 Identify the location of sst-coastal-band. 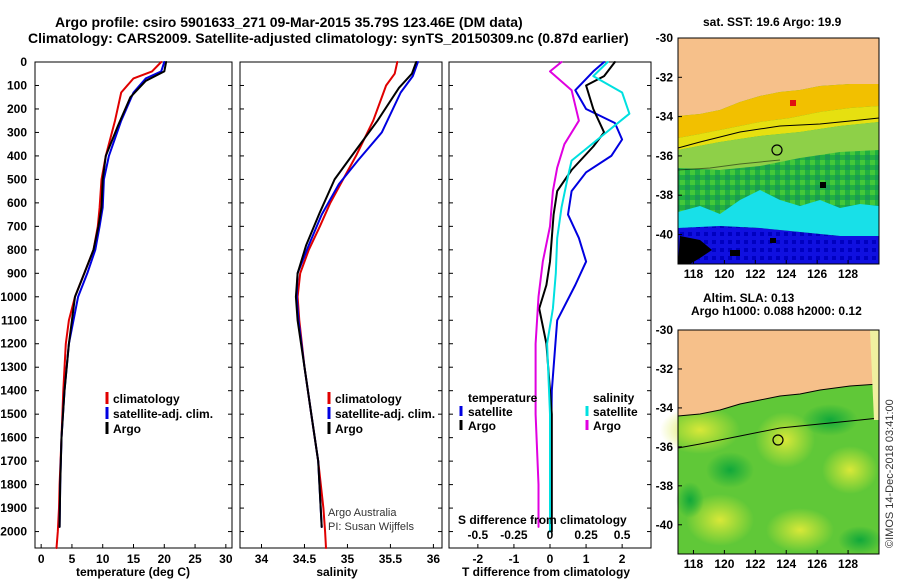
(778, 111).